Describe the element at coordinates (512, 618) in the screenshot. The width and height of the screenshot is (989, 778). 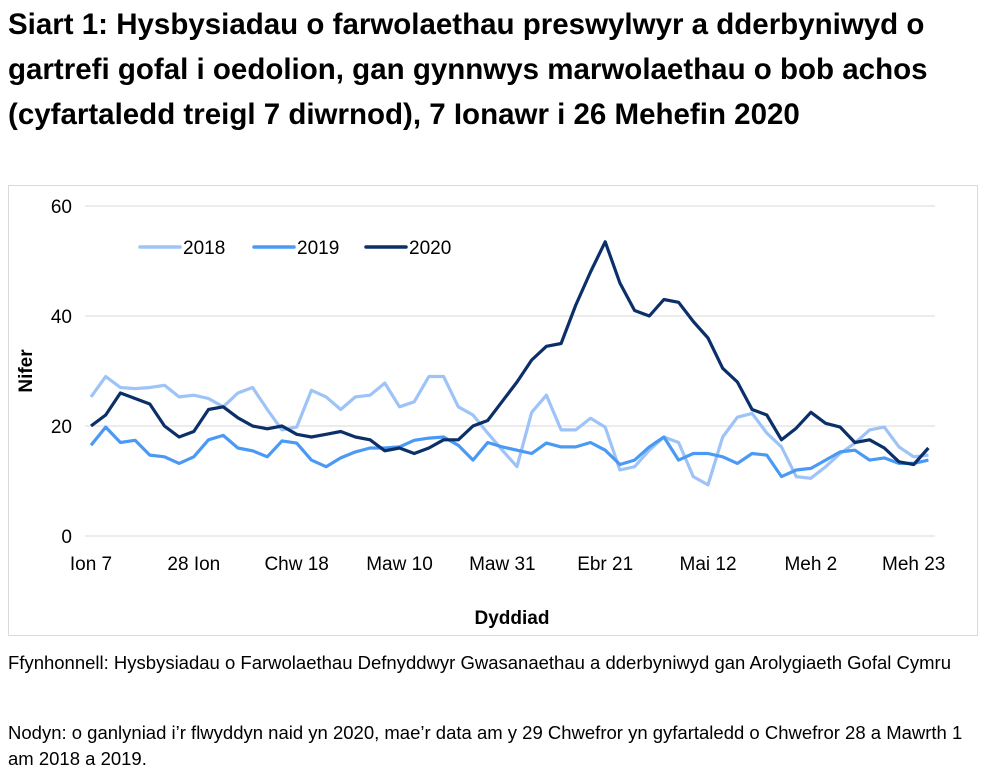
I see `x-axis-label: Dyddiad` at that location.